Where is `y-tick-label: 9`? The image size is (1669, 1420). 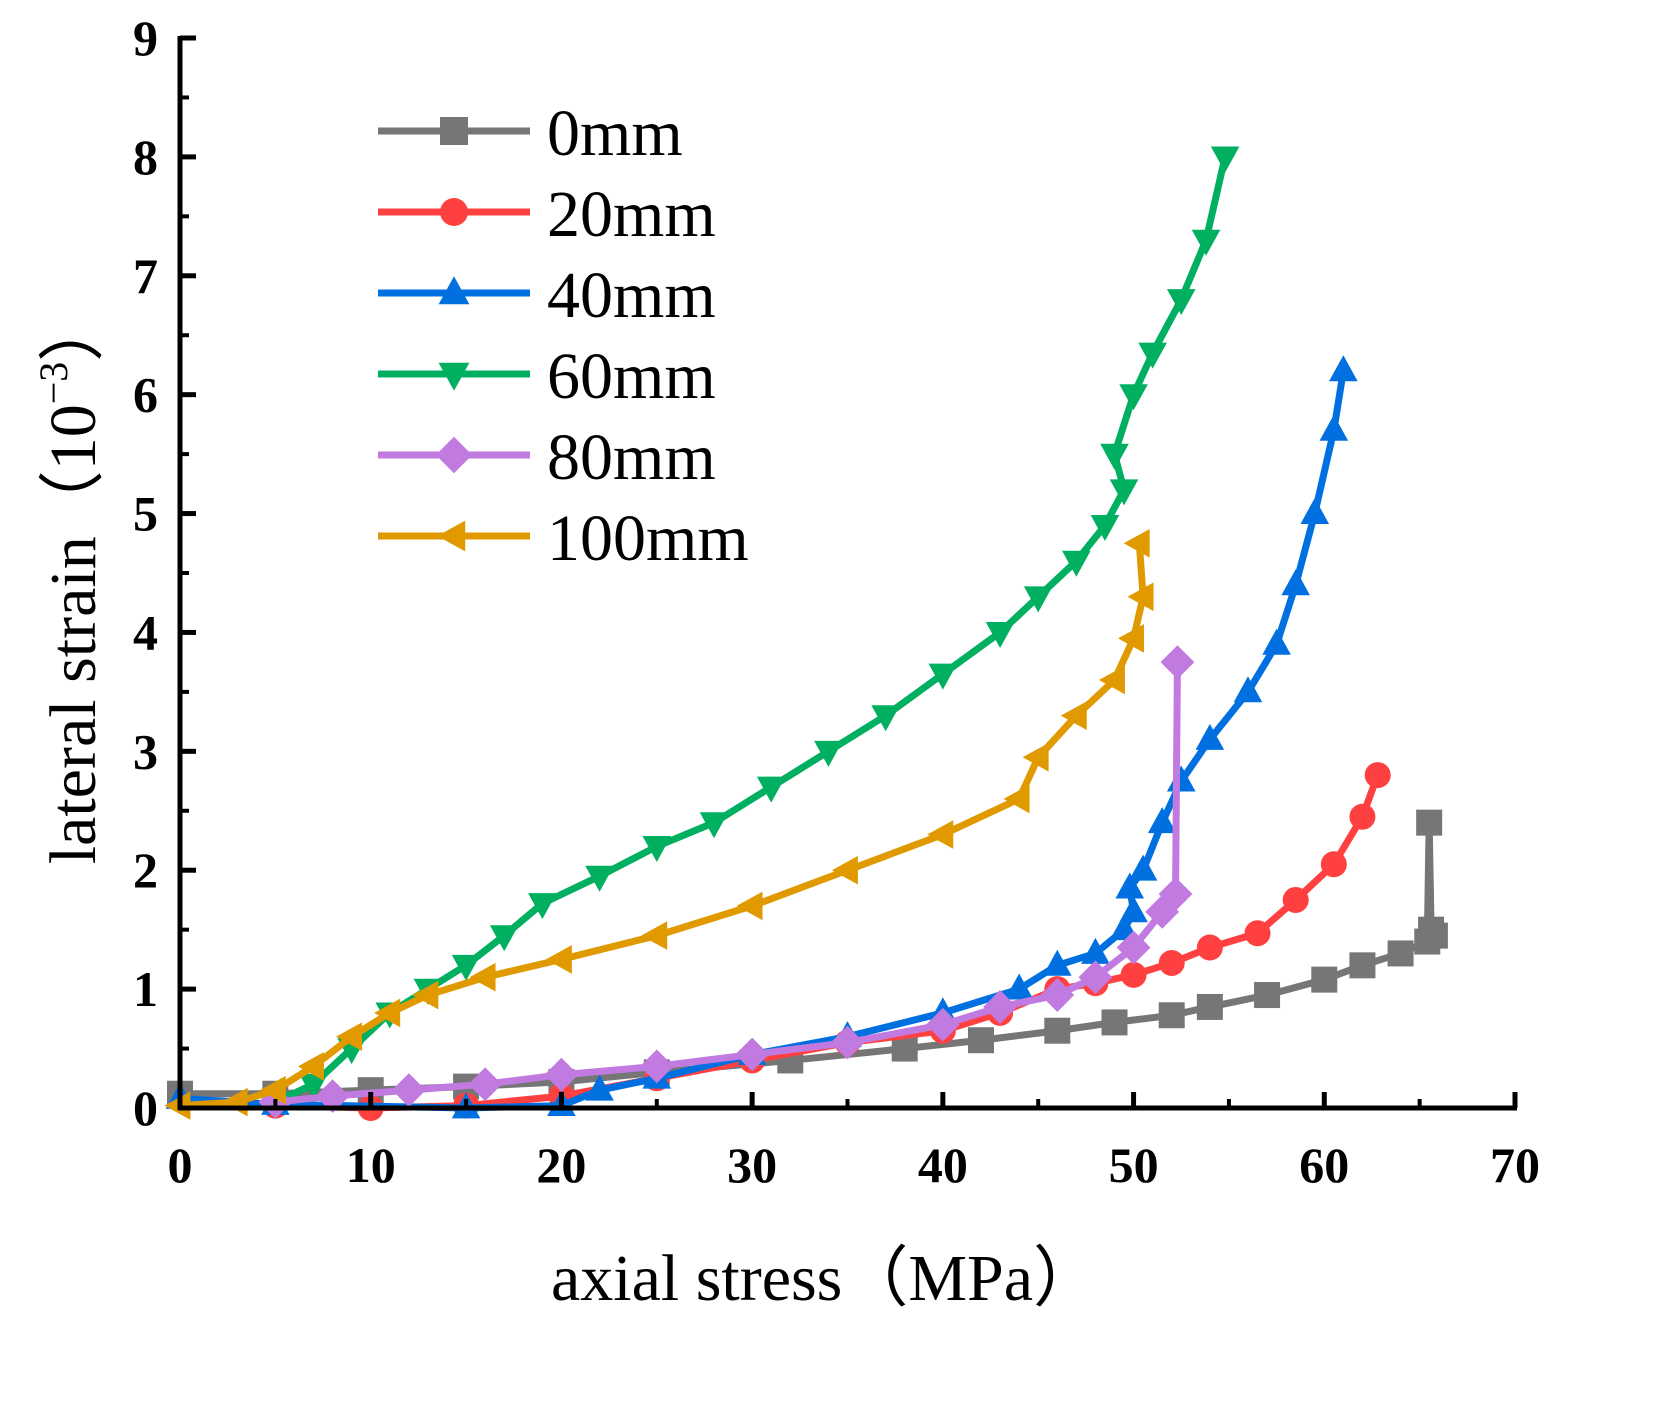
y-tick-label: 9 is located at coordinates (145, 38).